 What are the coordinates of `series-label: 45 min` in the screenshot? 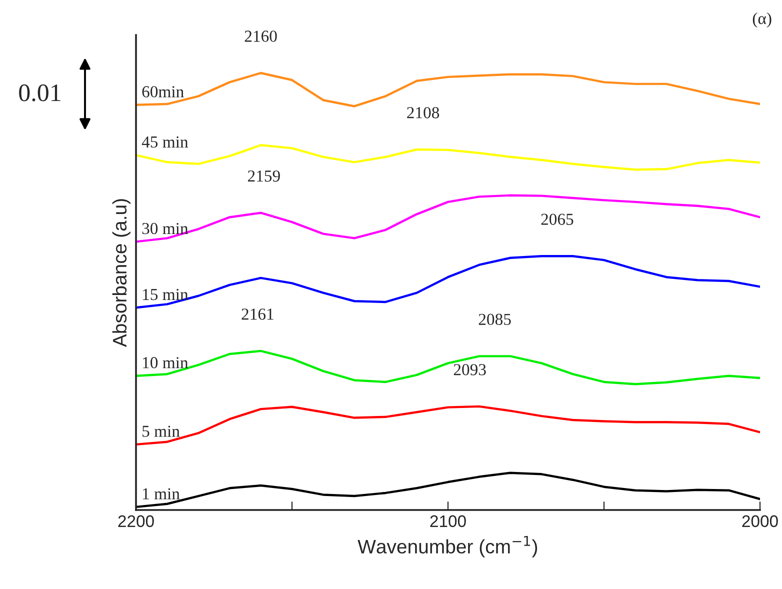 It's located at (165, 142).